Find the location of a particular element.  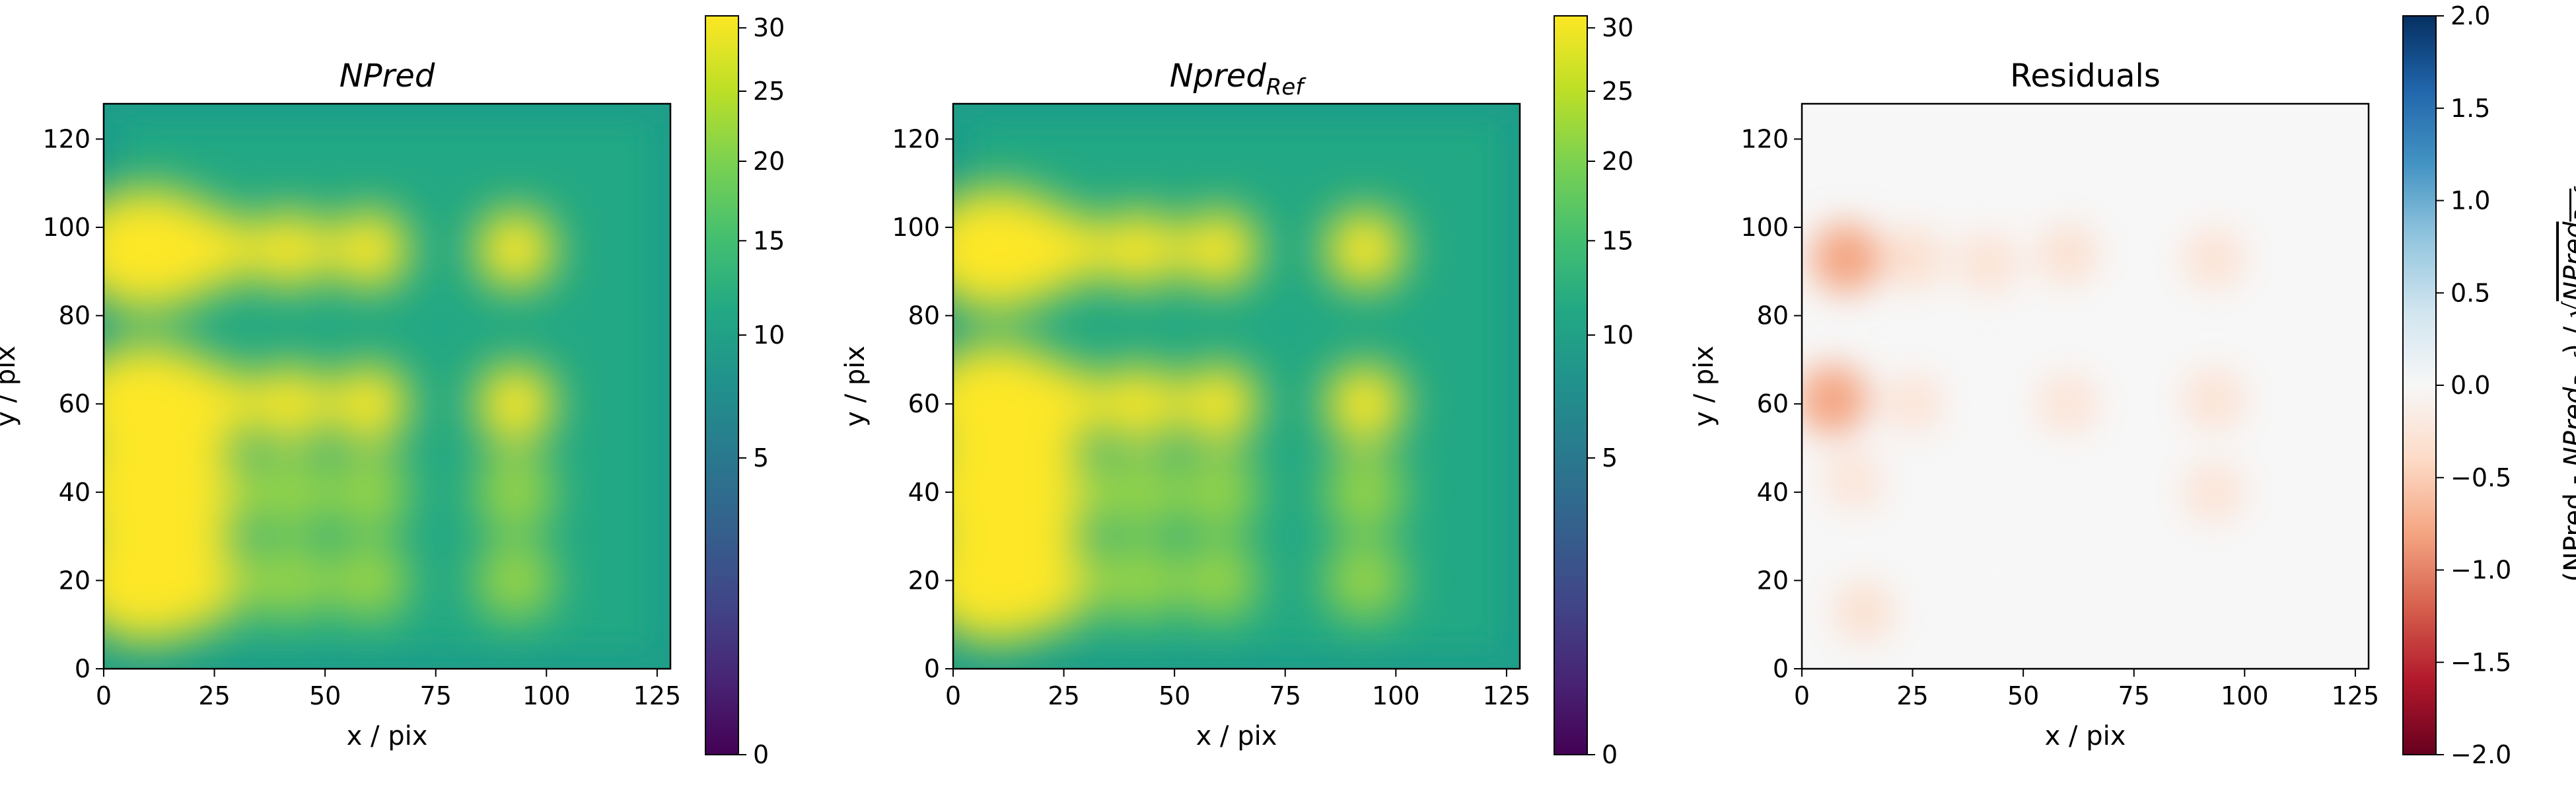

colorbar-tick-label: 0 is located at coordinates (1610, 754).